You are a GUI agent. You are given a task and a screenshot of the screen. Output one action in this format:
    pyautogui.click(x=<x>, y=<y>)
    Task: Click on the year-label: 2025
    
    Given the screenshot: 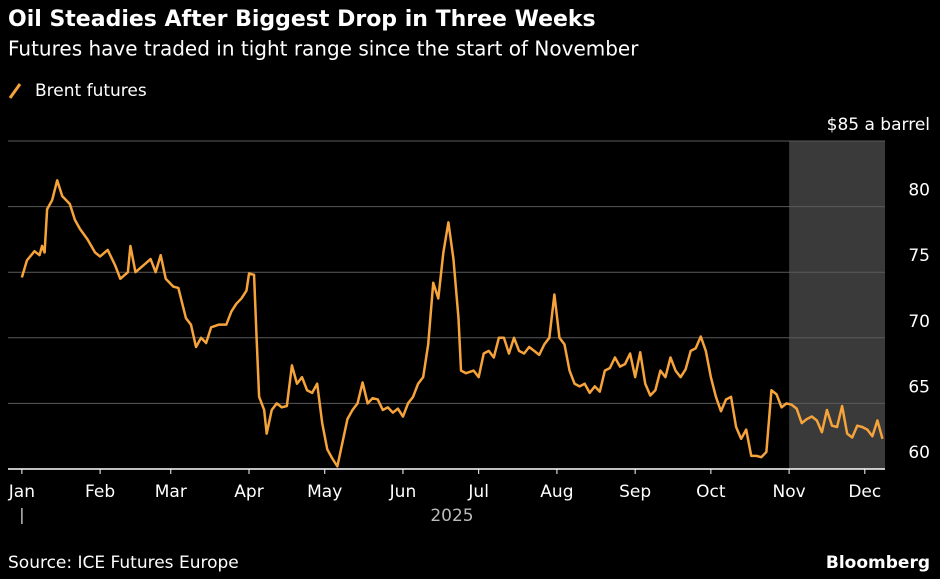 What is the action you would take?
    pyautogui.click(x=451, y=516)
    